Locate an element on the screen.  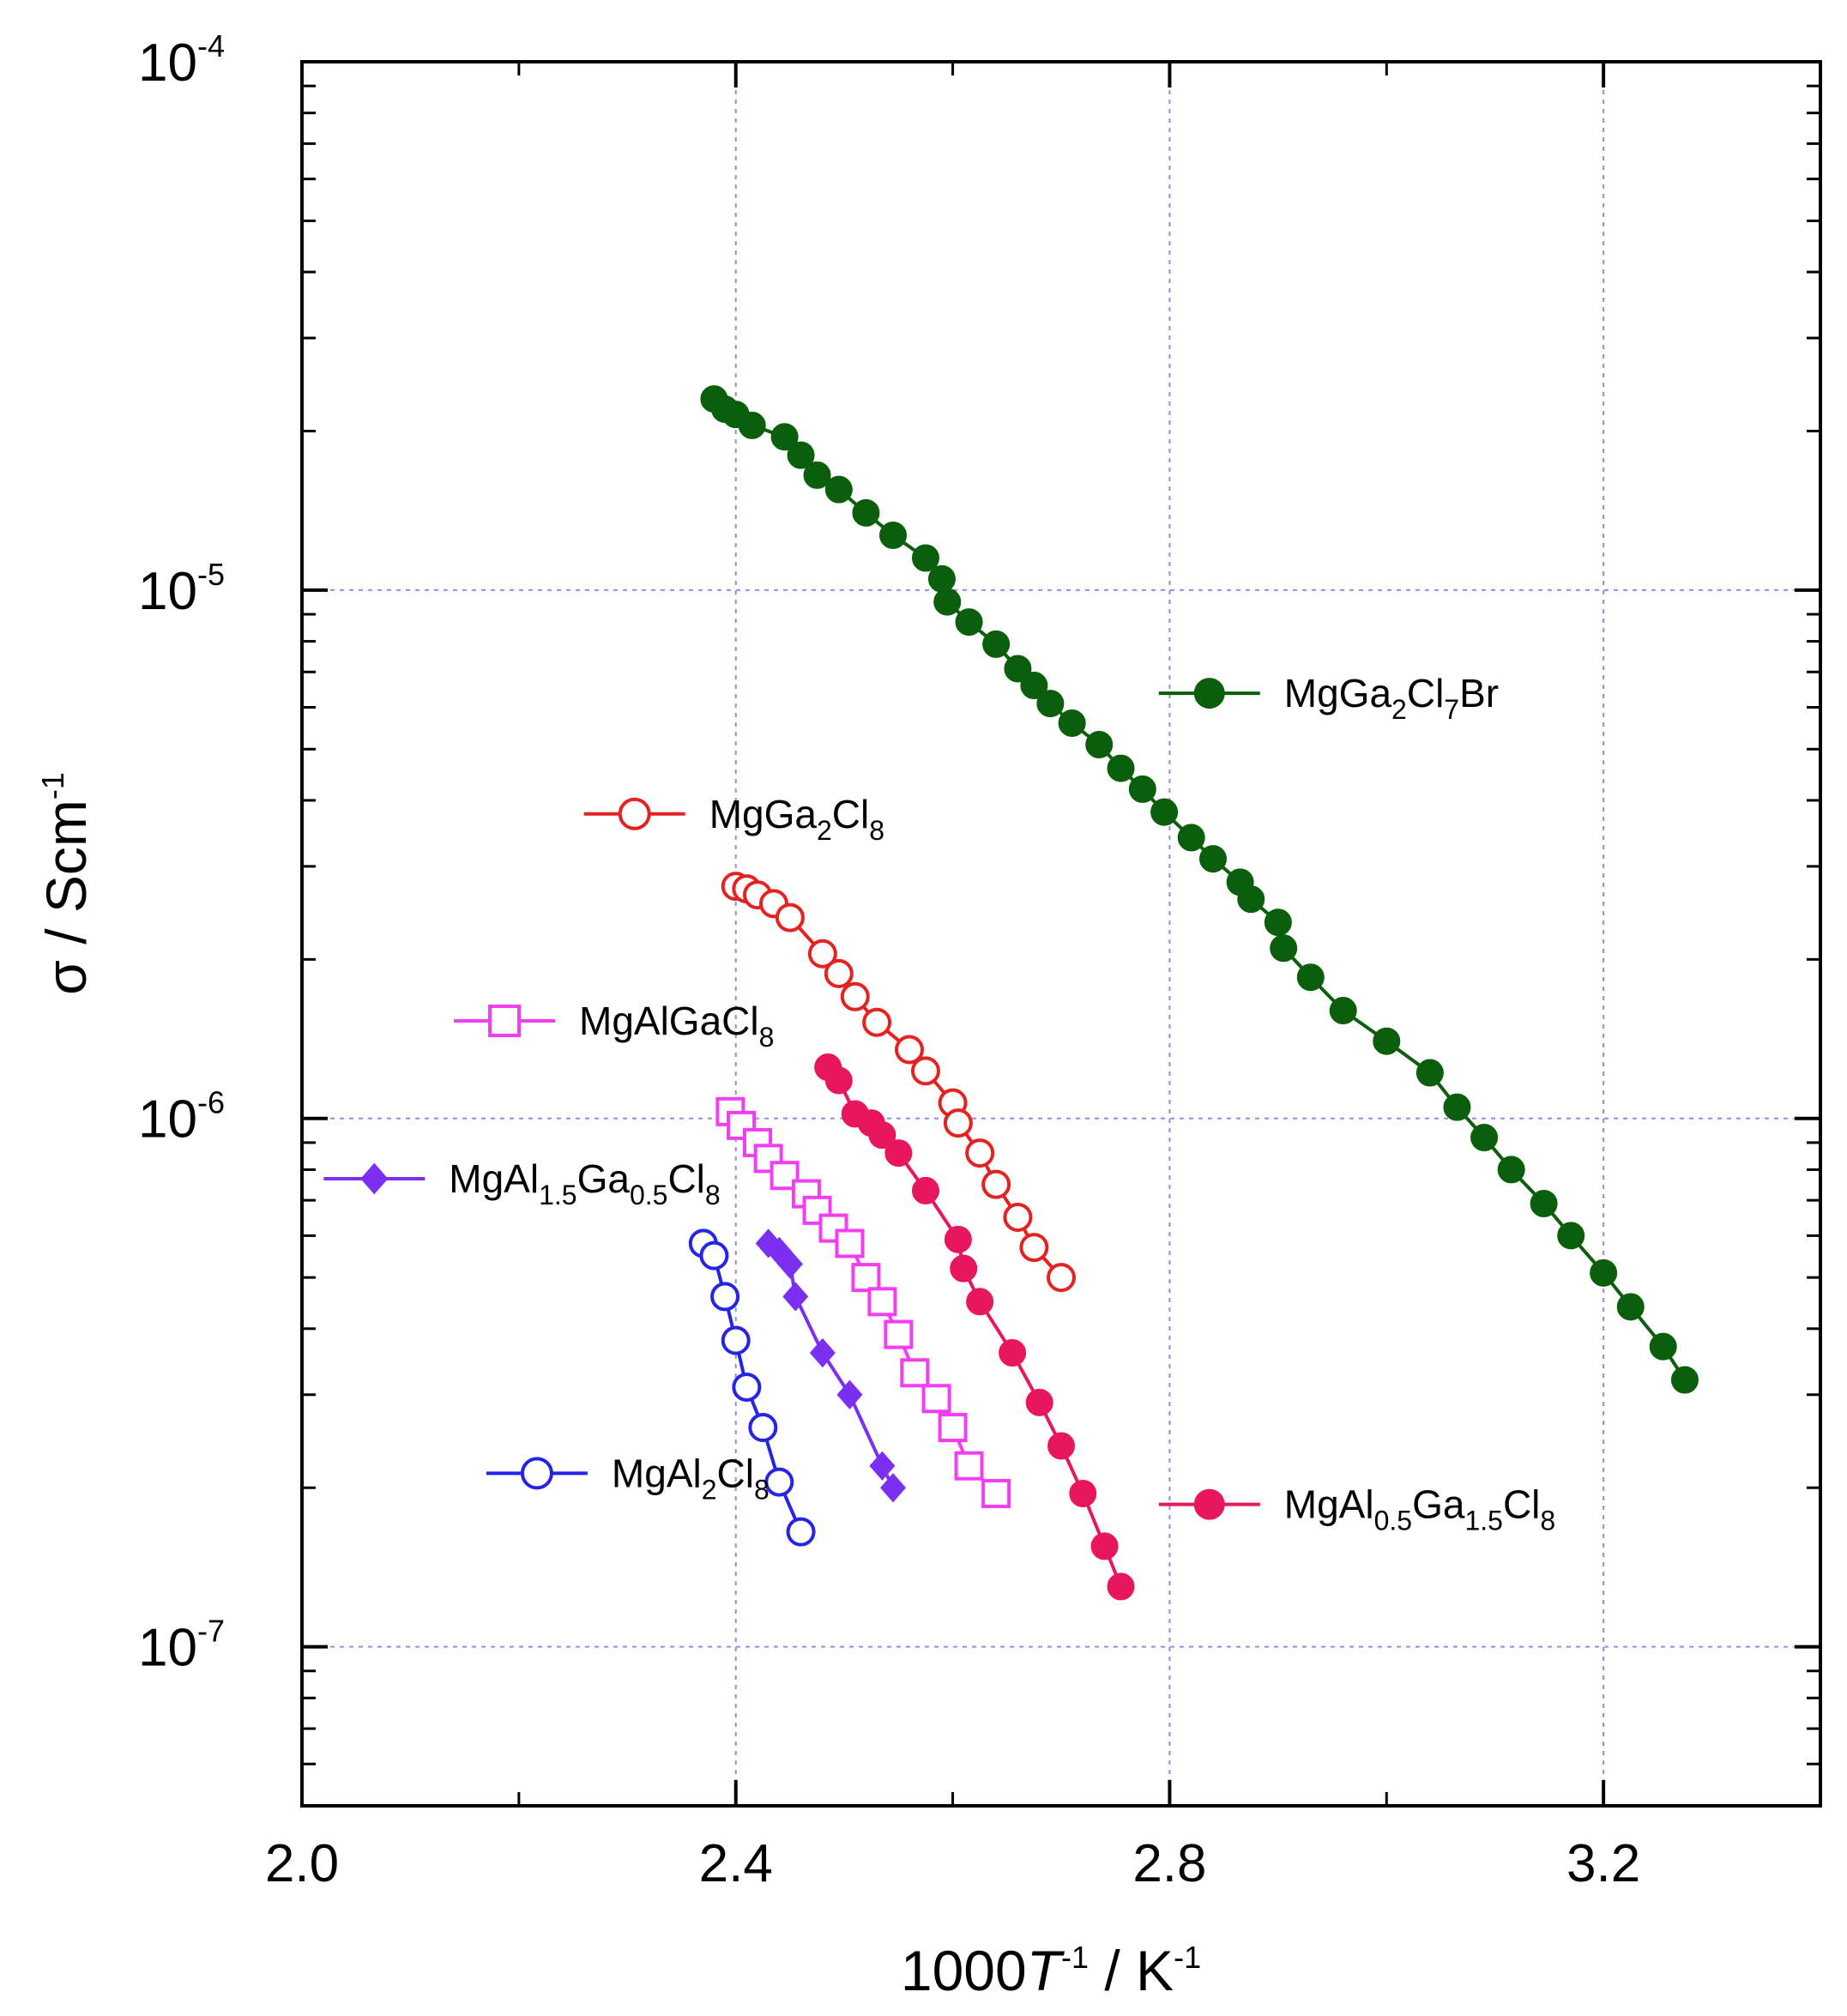
y-tick-label: 10⁻⁷ is located at coordinates (182, 1646).